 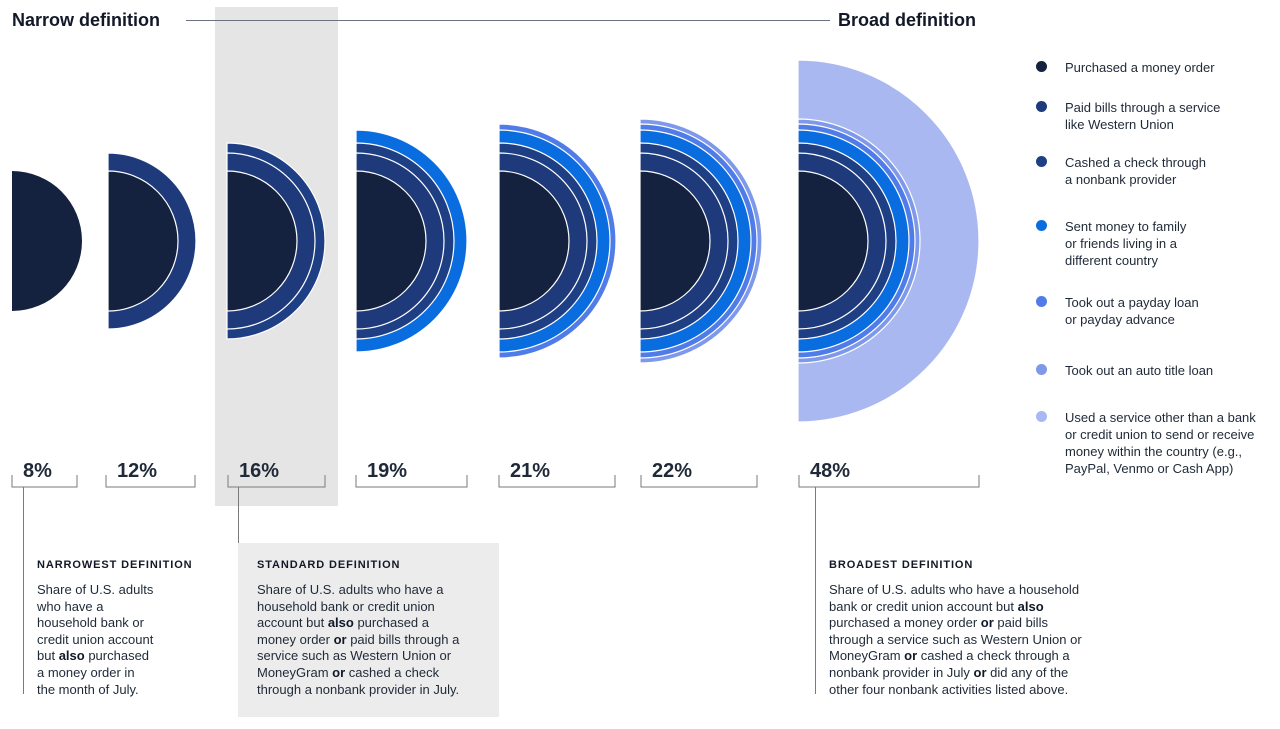 I want to click on value-label: 16%, so click(x=259, y=471).